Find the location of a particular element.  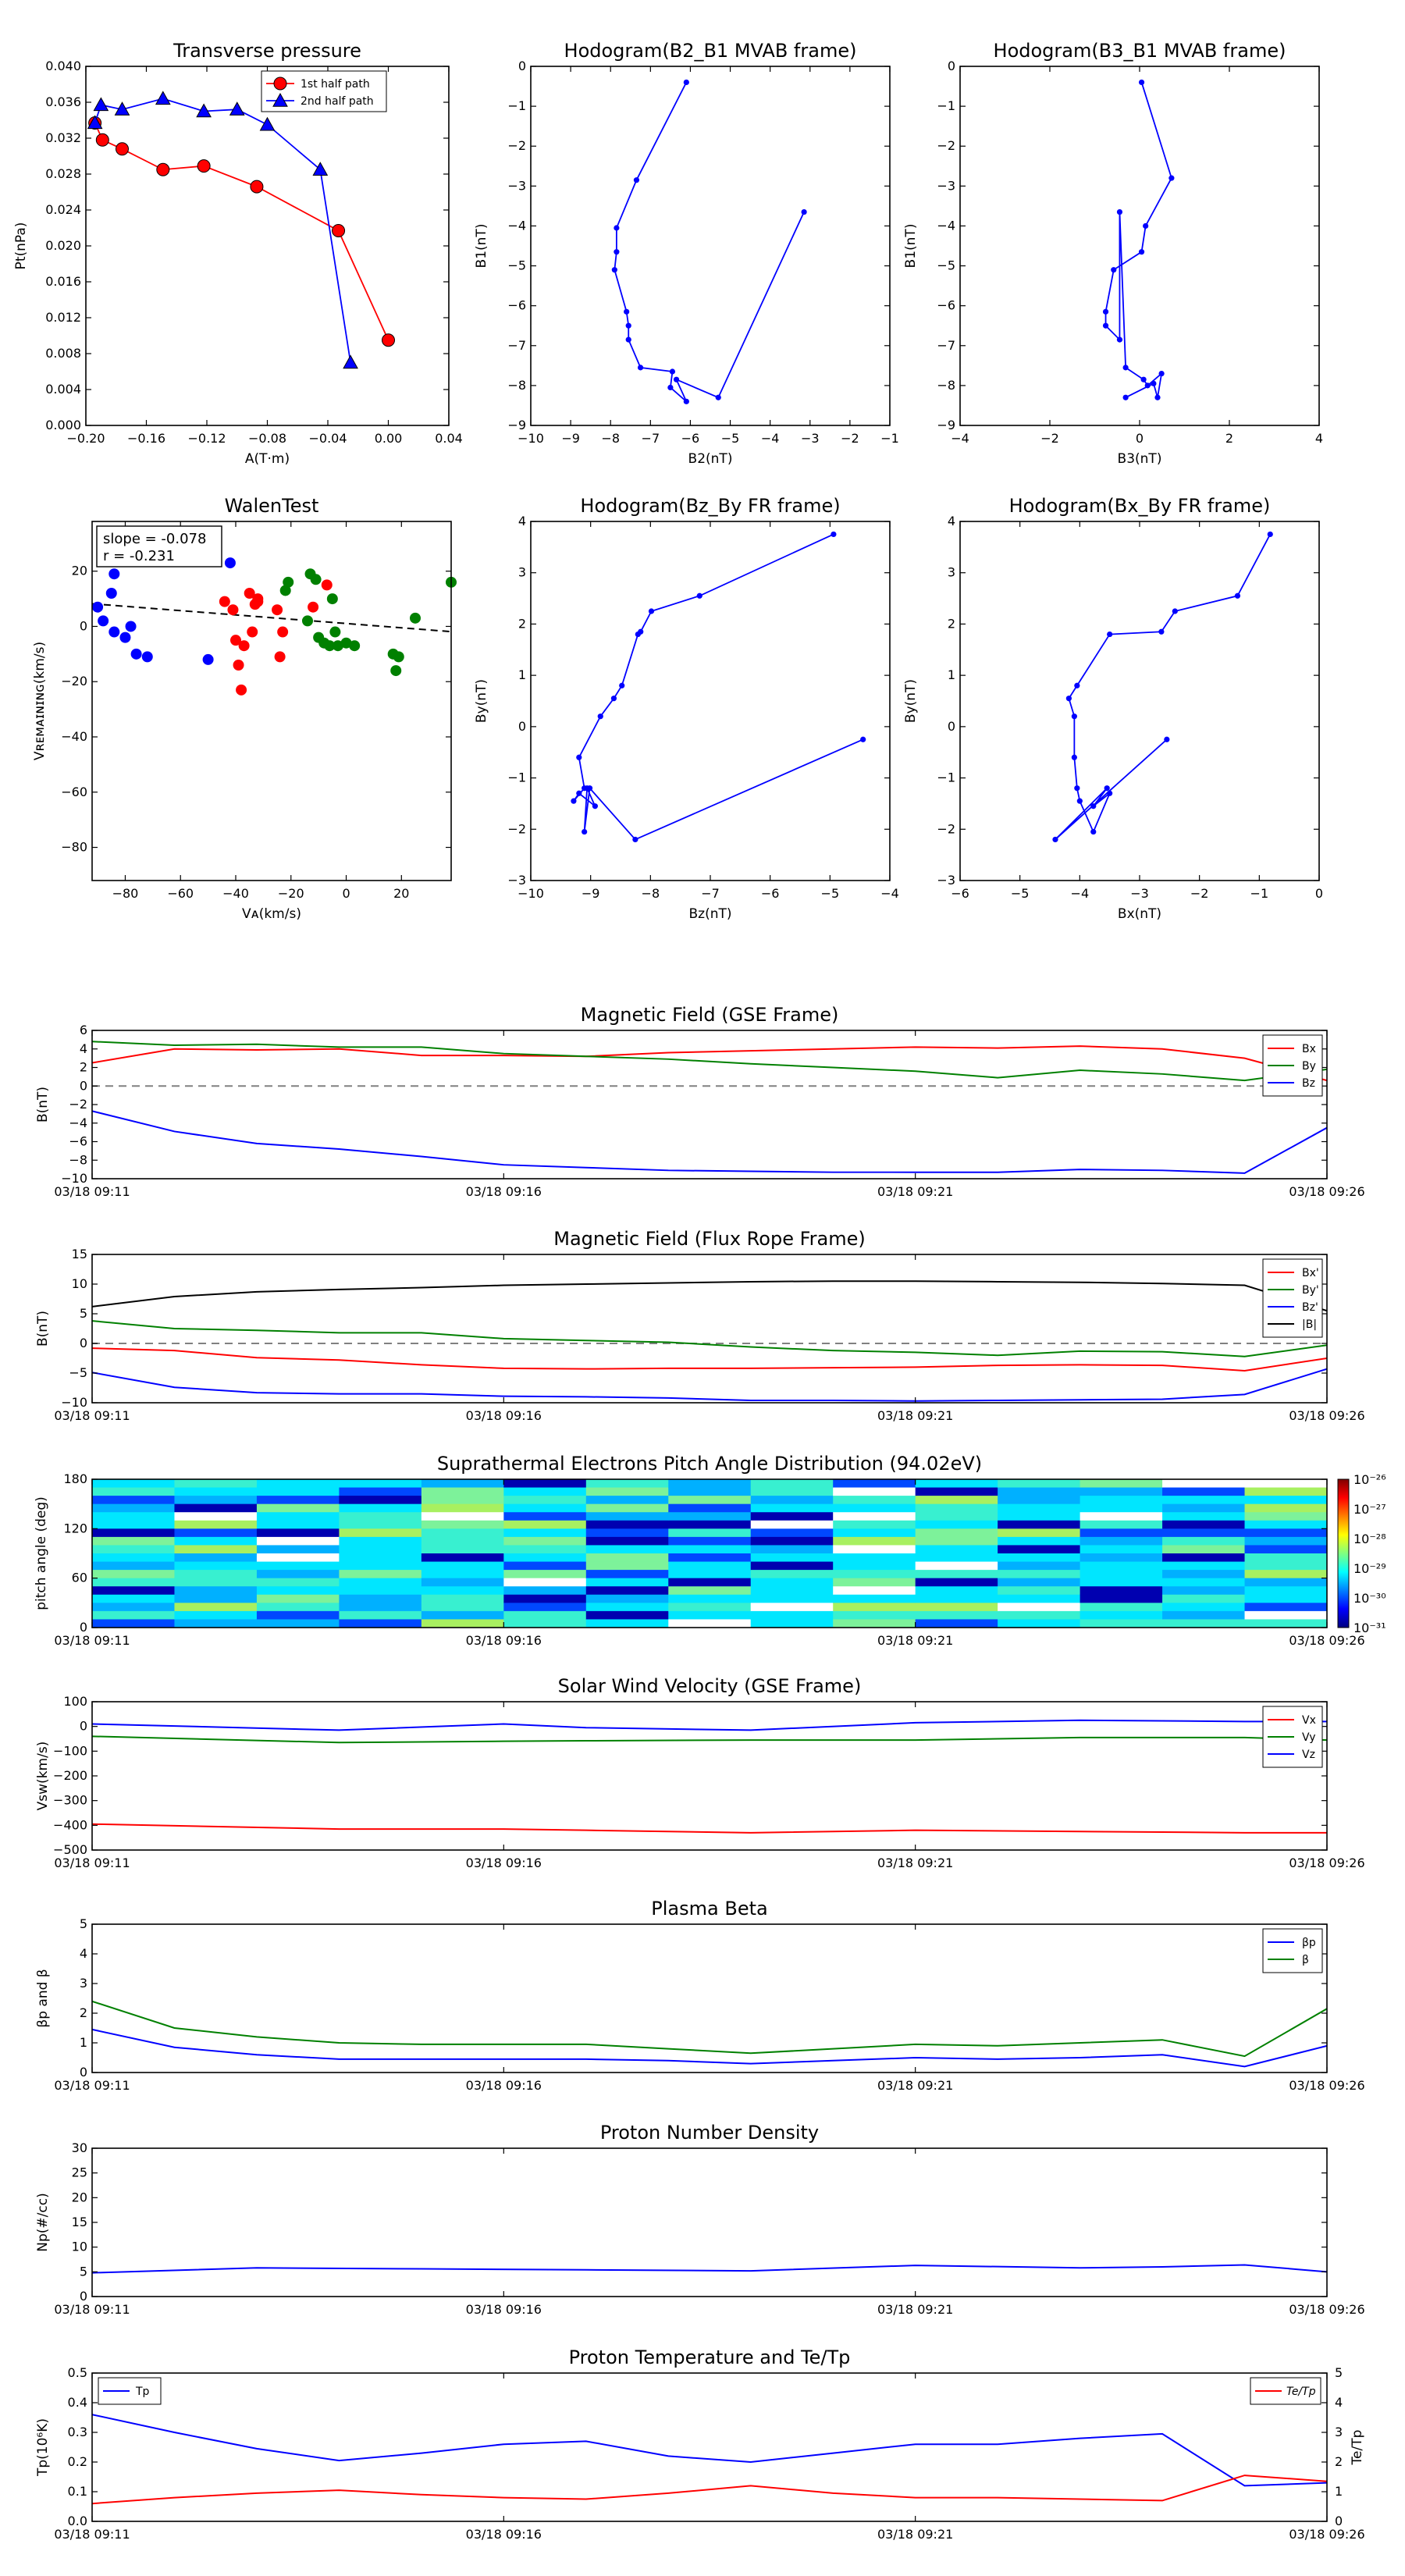

y-tick-label: −80 is located at coordinates (74, 848).